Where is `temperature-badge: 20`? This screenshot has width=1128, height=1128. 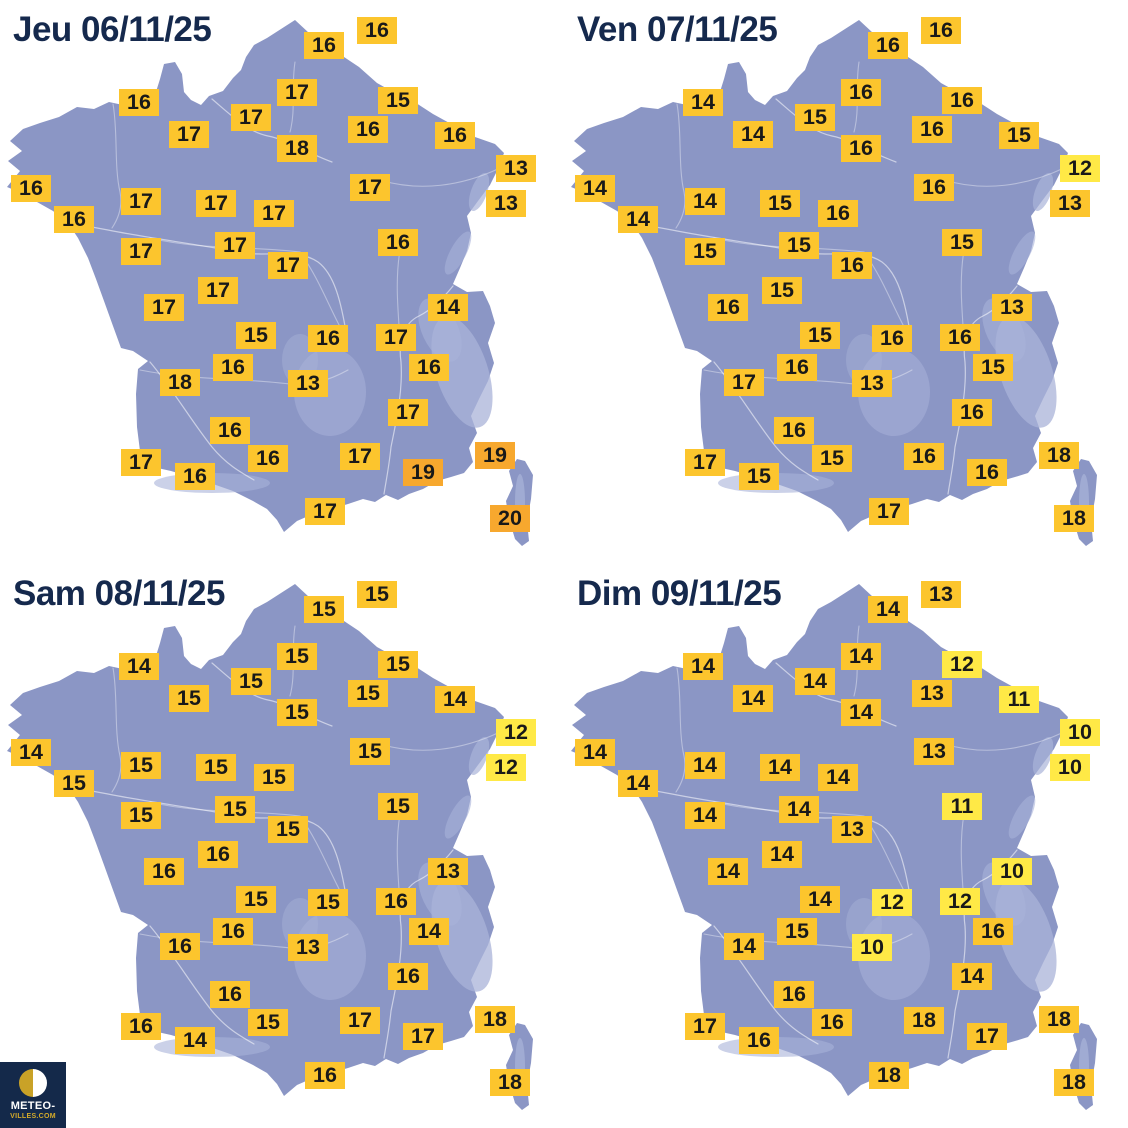 temperature-badge: 20 is located at coordinates (510, 518).